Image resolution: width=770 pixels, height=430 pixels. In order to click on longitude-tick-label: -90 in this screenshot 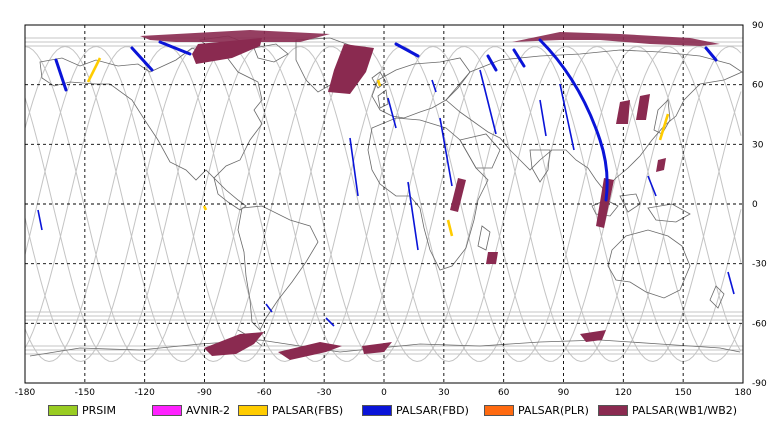, I will do `click(204, 393)`.